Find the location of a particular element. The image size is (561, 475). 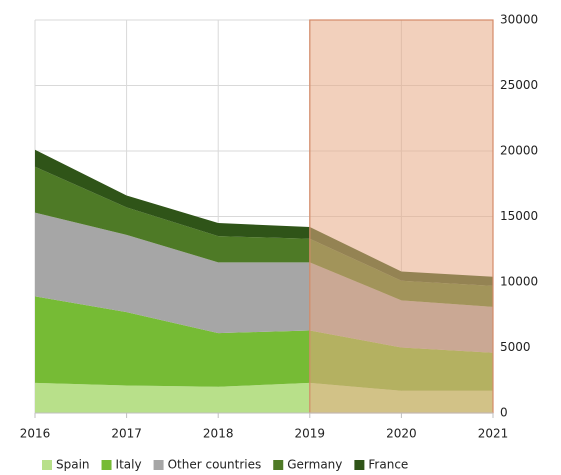

y-tick-label: 5000 is located at coordinates (515, 347).